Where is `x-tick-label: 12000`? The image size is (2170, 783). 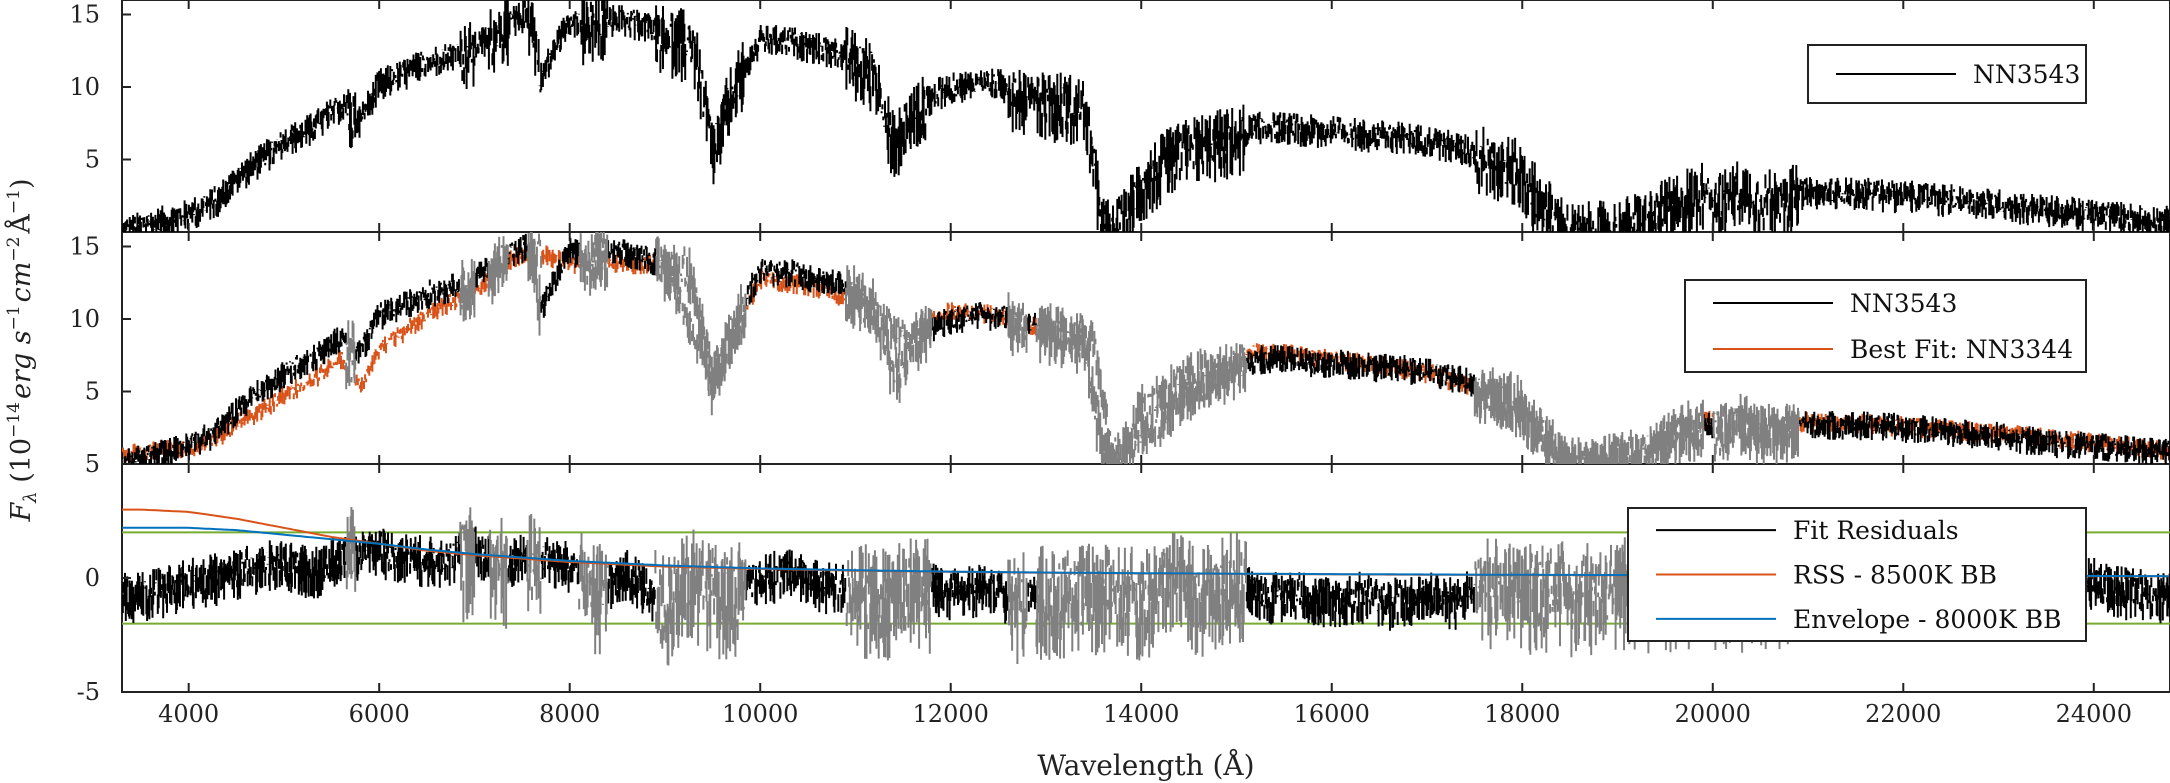
x-tick-label: 12000 is located at coordinates (951, 714).